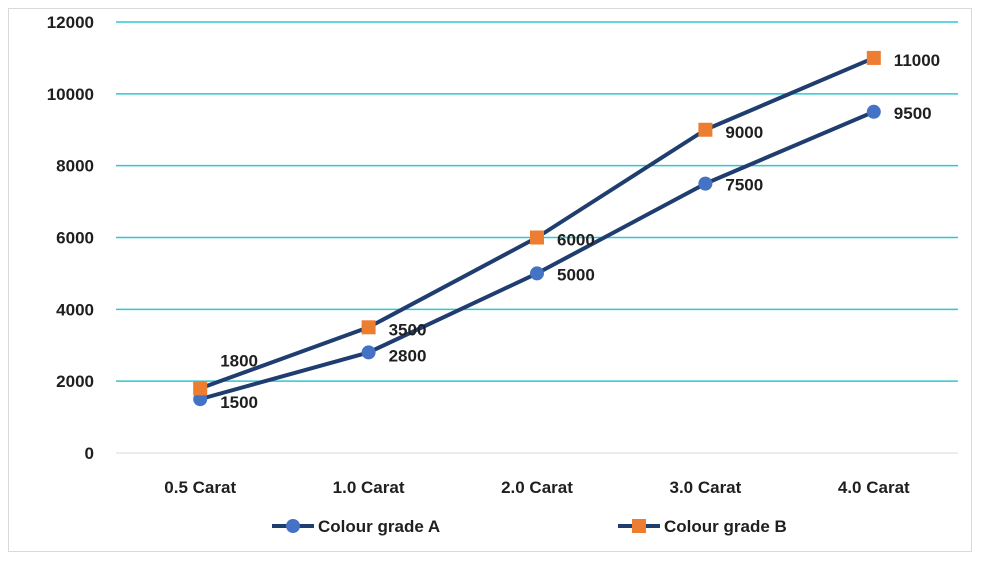  Describe the element at coordinates (200, 487) in the screenshot. I see `x-tick-label: 0.5 Carat` at that location.